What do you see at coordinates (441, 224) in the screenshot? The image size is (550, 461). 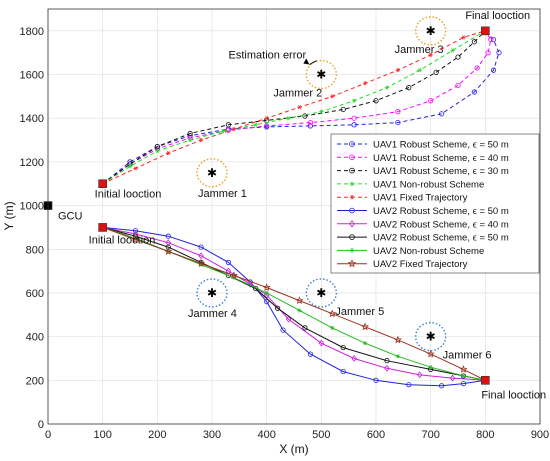 I see `legend-entry: UAV2 Robust Scheme, ϵ = 40 m` at bounding box center [441, 224].